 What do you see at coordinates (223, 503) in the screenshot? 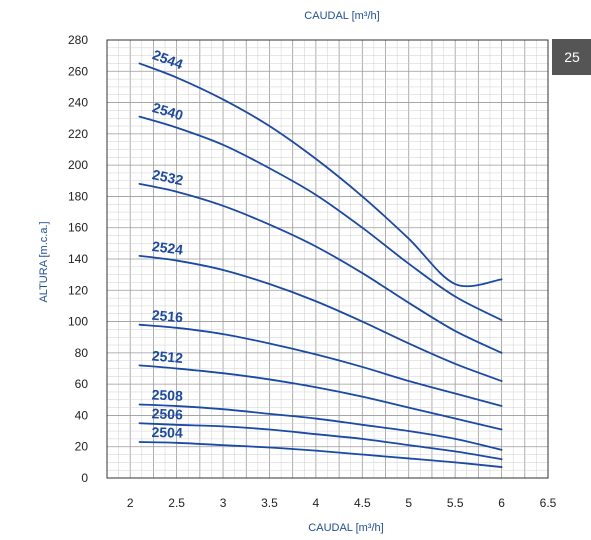
I see `x-tick-label: 3` at bounding box center [223, 503].